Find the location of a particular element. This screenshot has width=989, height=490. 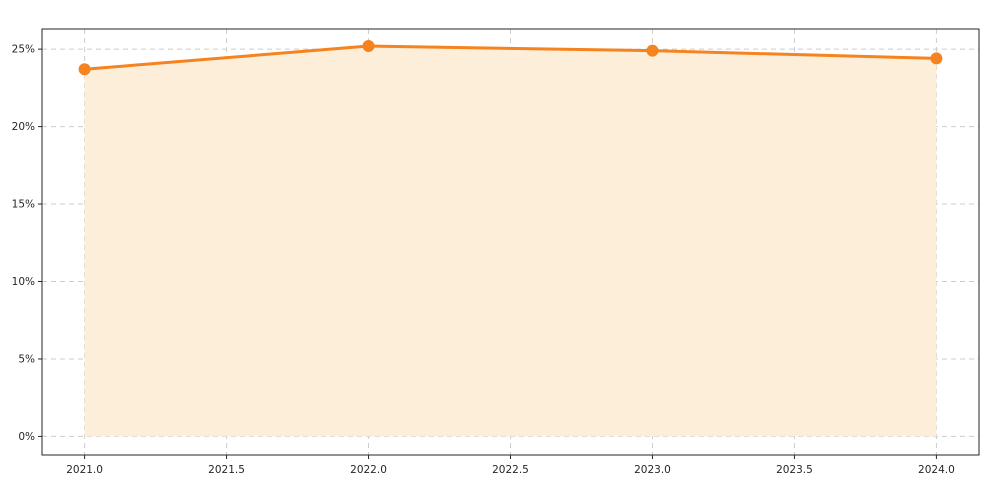

y-tick-label: 15% is located at coordinates (23, 205).